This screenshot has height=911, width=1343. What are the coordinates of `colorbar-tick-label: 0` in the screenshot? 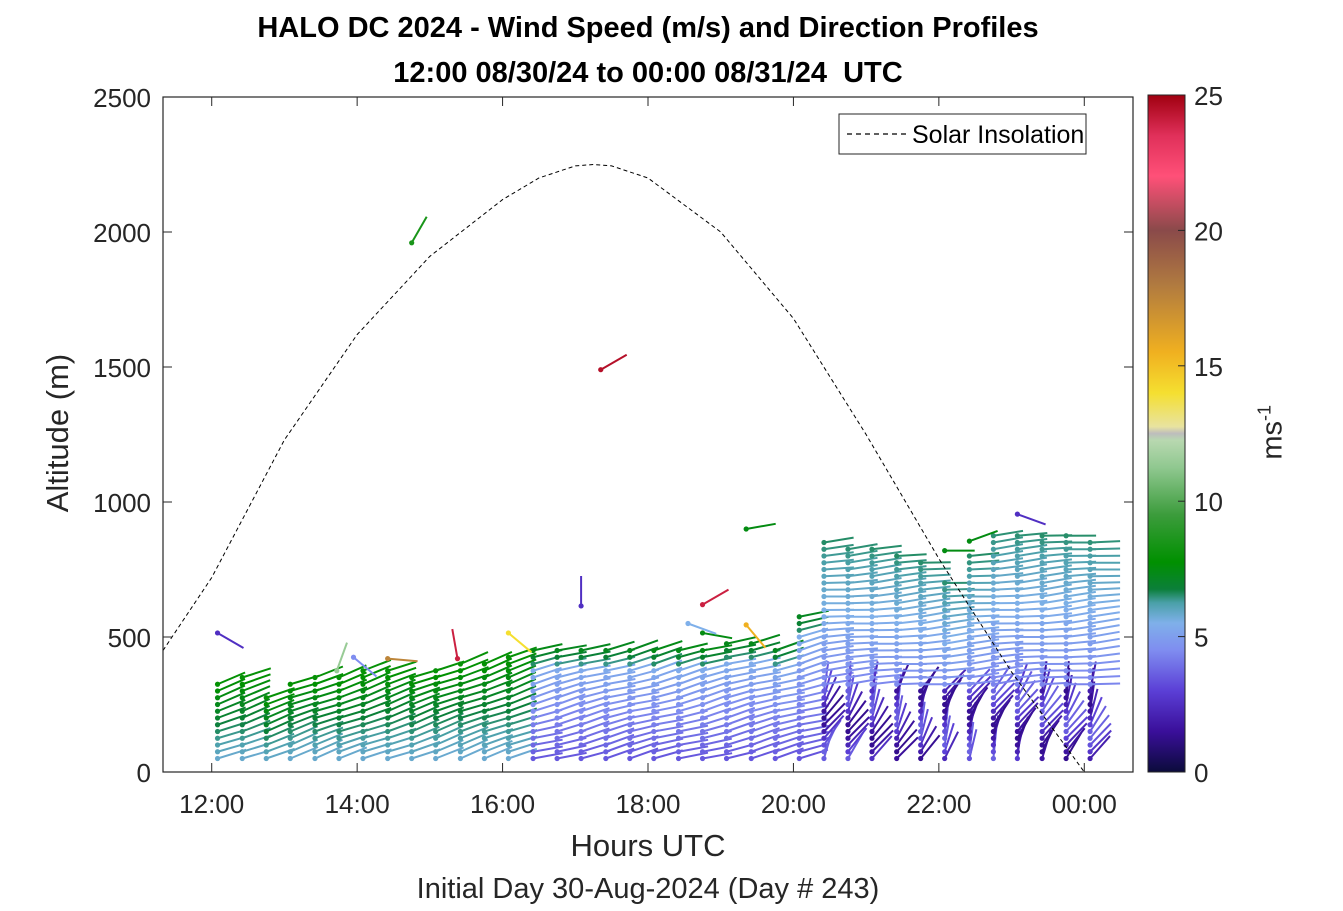 It's located at (1201, 773).